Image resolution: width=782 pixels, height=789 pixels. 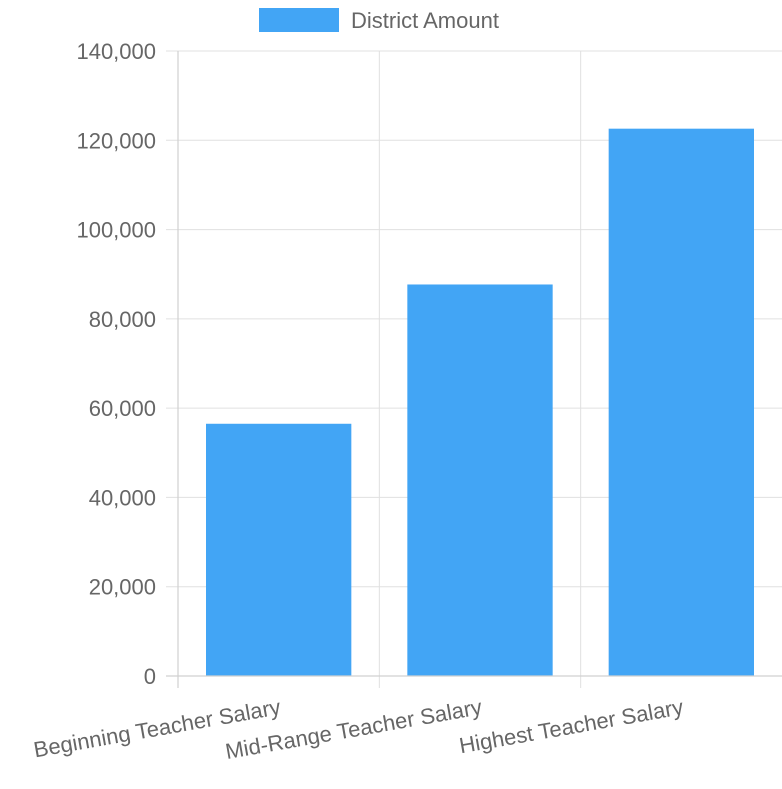 What do you see at coordinates (425, 20) in the screenshot?
I see `legend-label: District Amount` at bounding box center [425, 20].